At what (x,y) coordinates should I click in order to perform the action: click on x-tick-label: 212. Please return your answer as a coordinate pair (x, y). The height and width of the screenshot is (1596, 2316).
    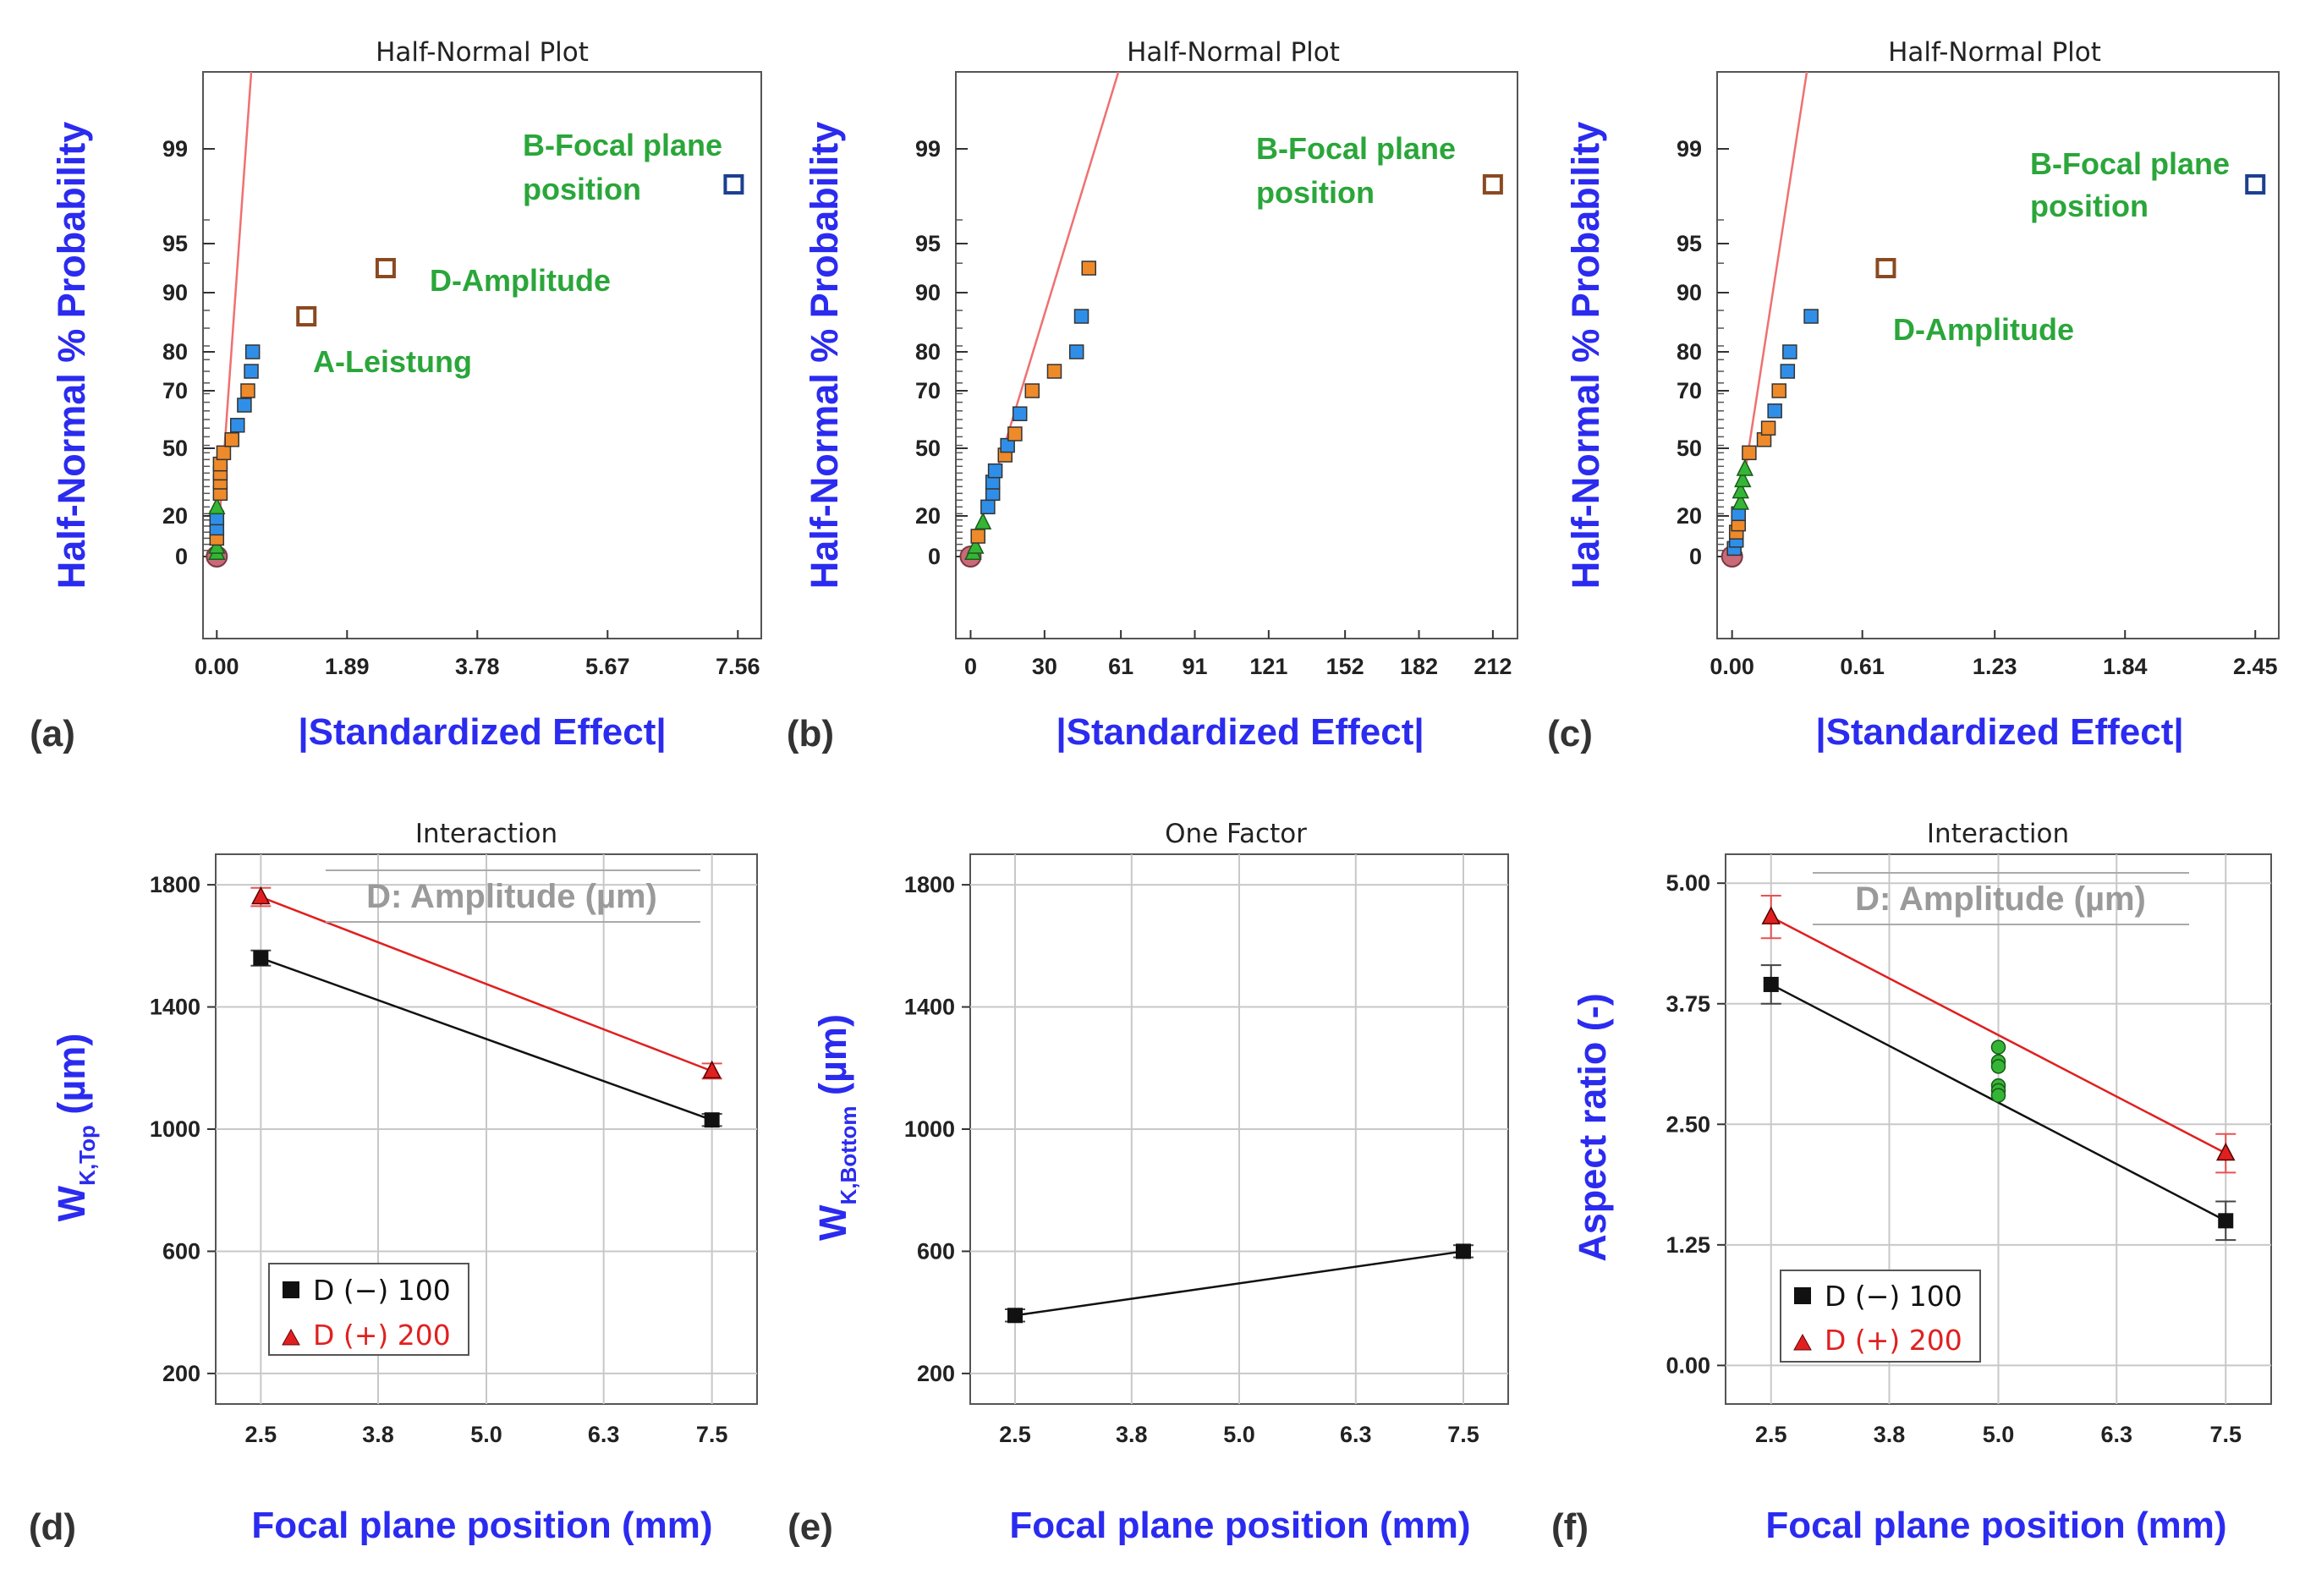
    Looking at the image, I should click on (1493, 666).